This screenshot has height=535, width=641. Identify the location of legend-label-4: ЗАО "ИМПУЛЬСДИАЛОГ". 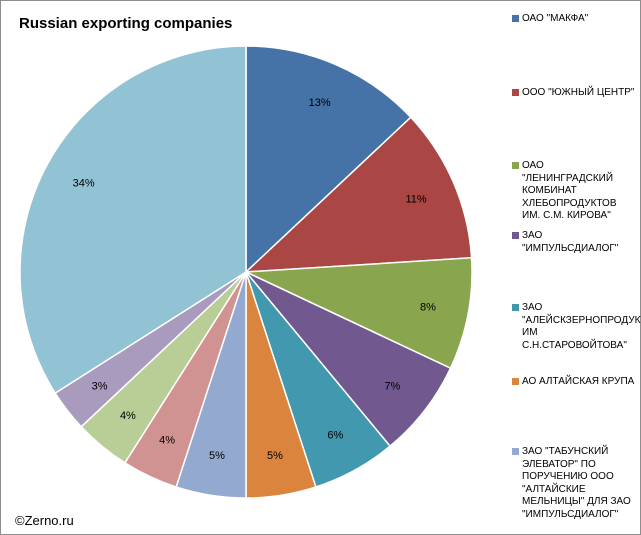
(570, 242).